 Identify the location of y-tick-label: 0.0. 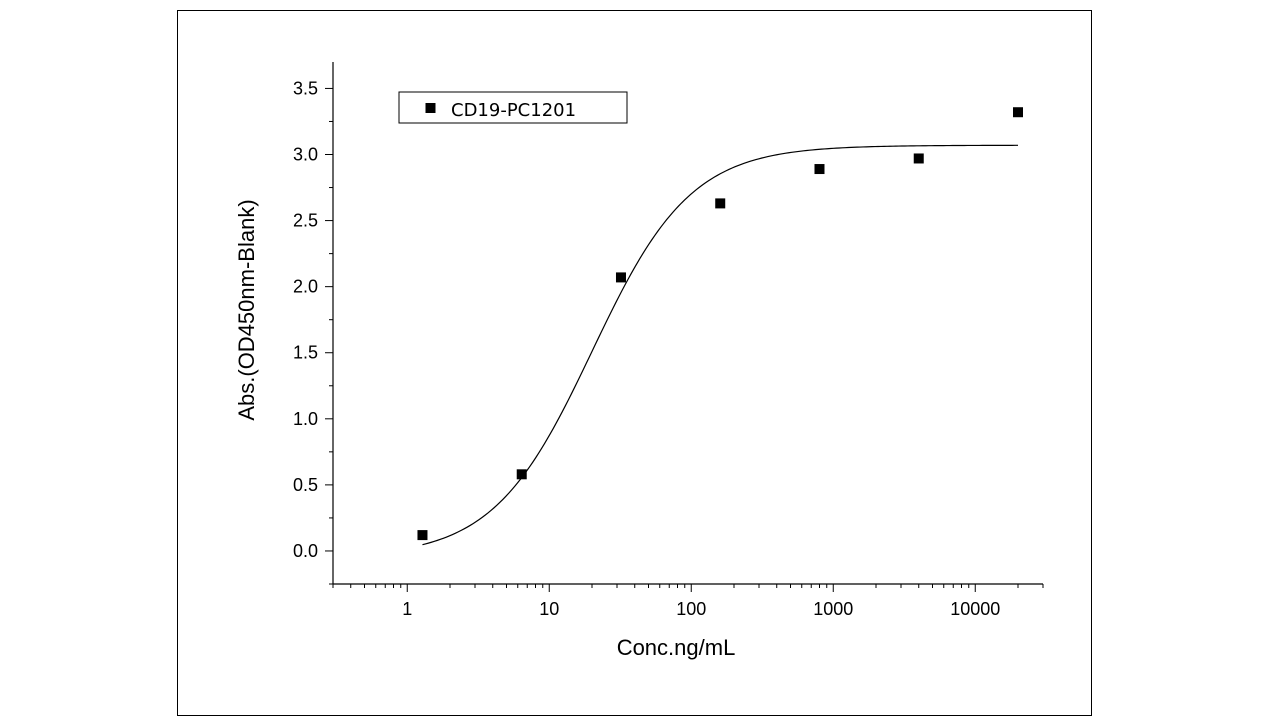
(305, 551).